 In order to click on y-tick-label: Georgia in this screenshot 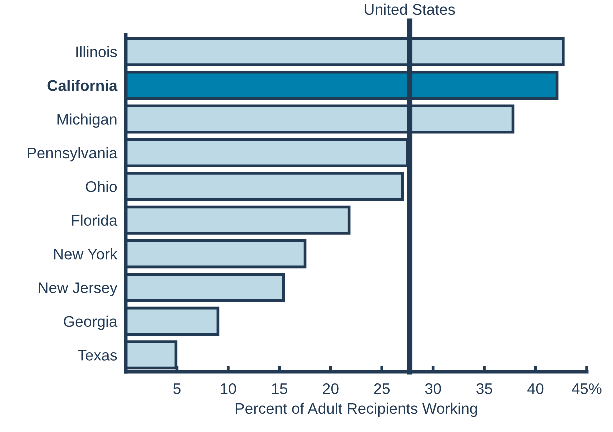, I will do `click(91, 323)`.